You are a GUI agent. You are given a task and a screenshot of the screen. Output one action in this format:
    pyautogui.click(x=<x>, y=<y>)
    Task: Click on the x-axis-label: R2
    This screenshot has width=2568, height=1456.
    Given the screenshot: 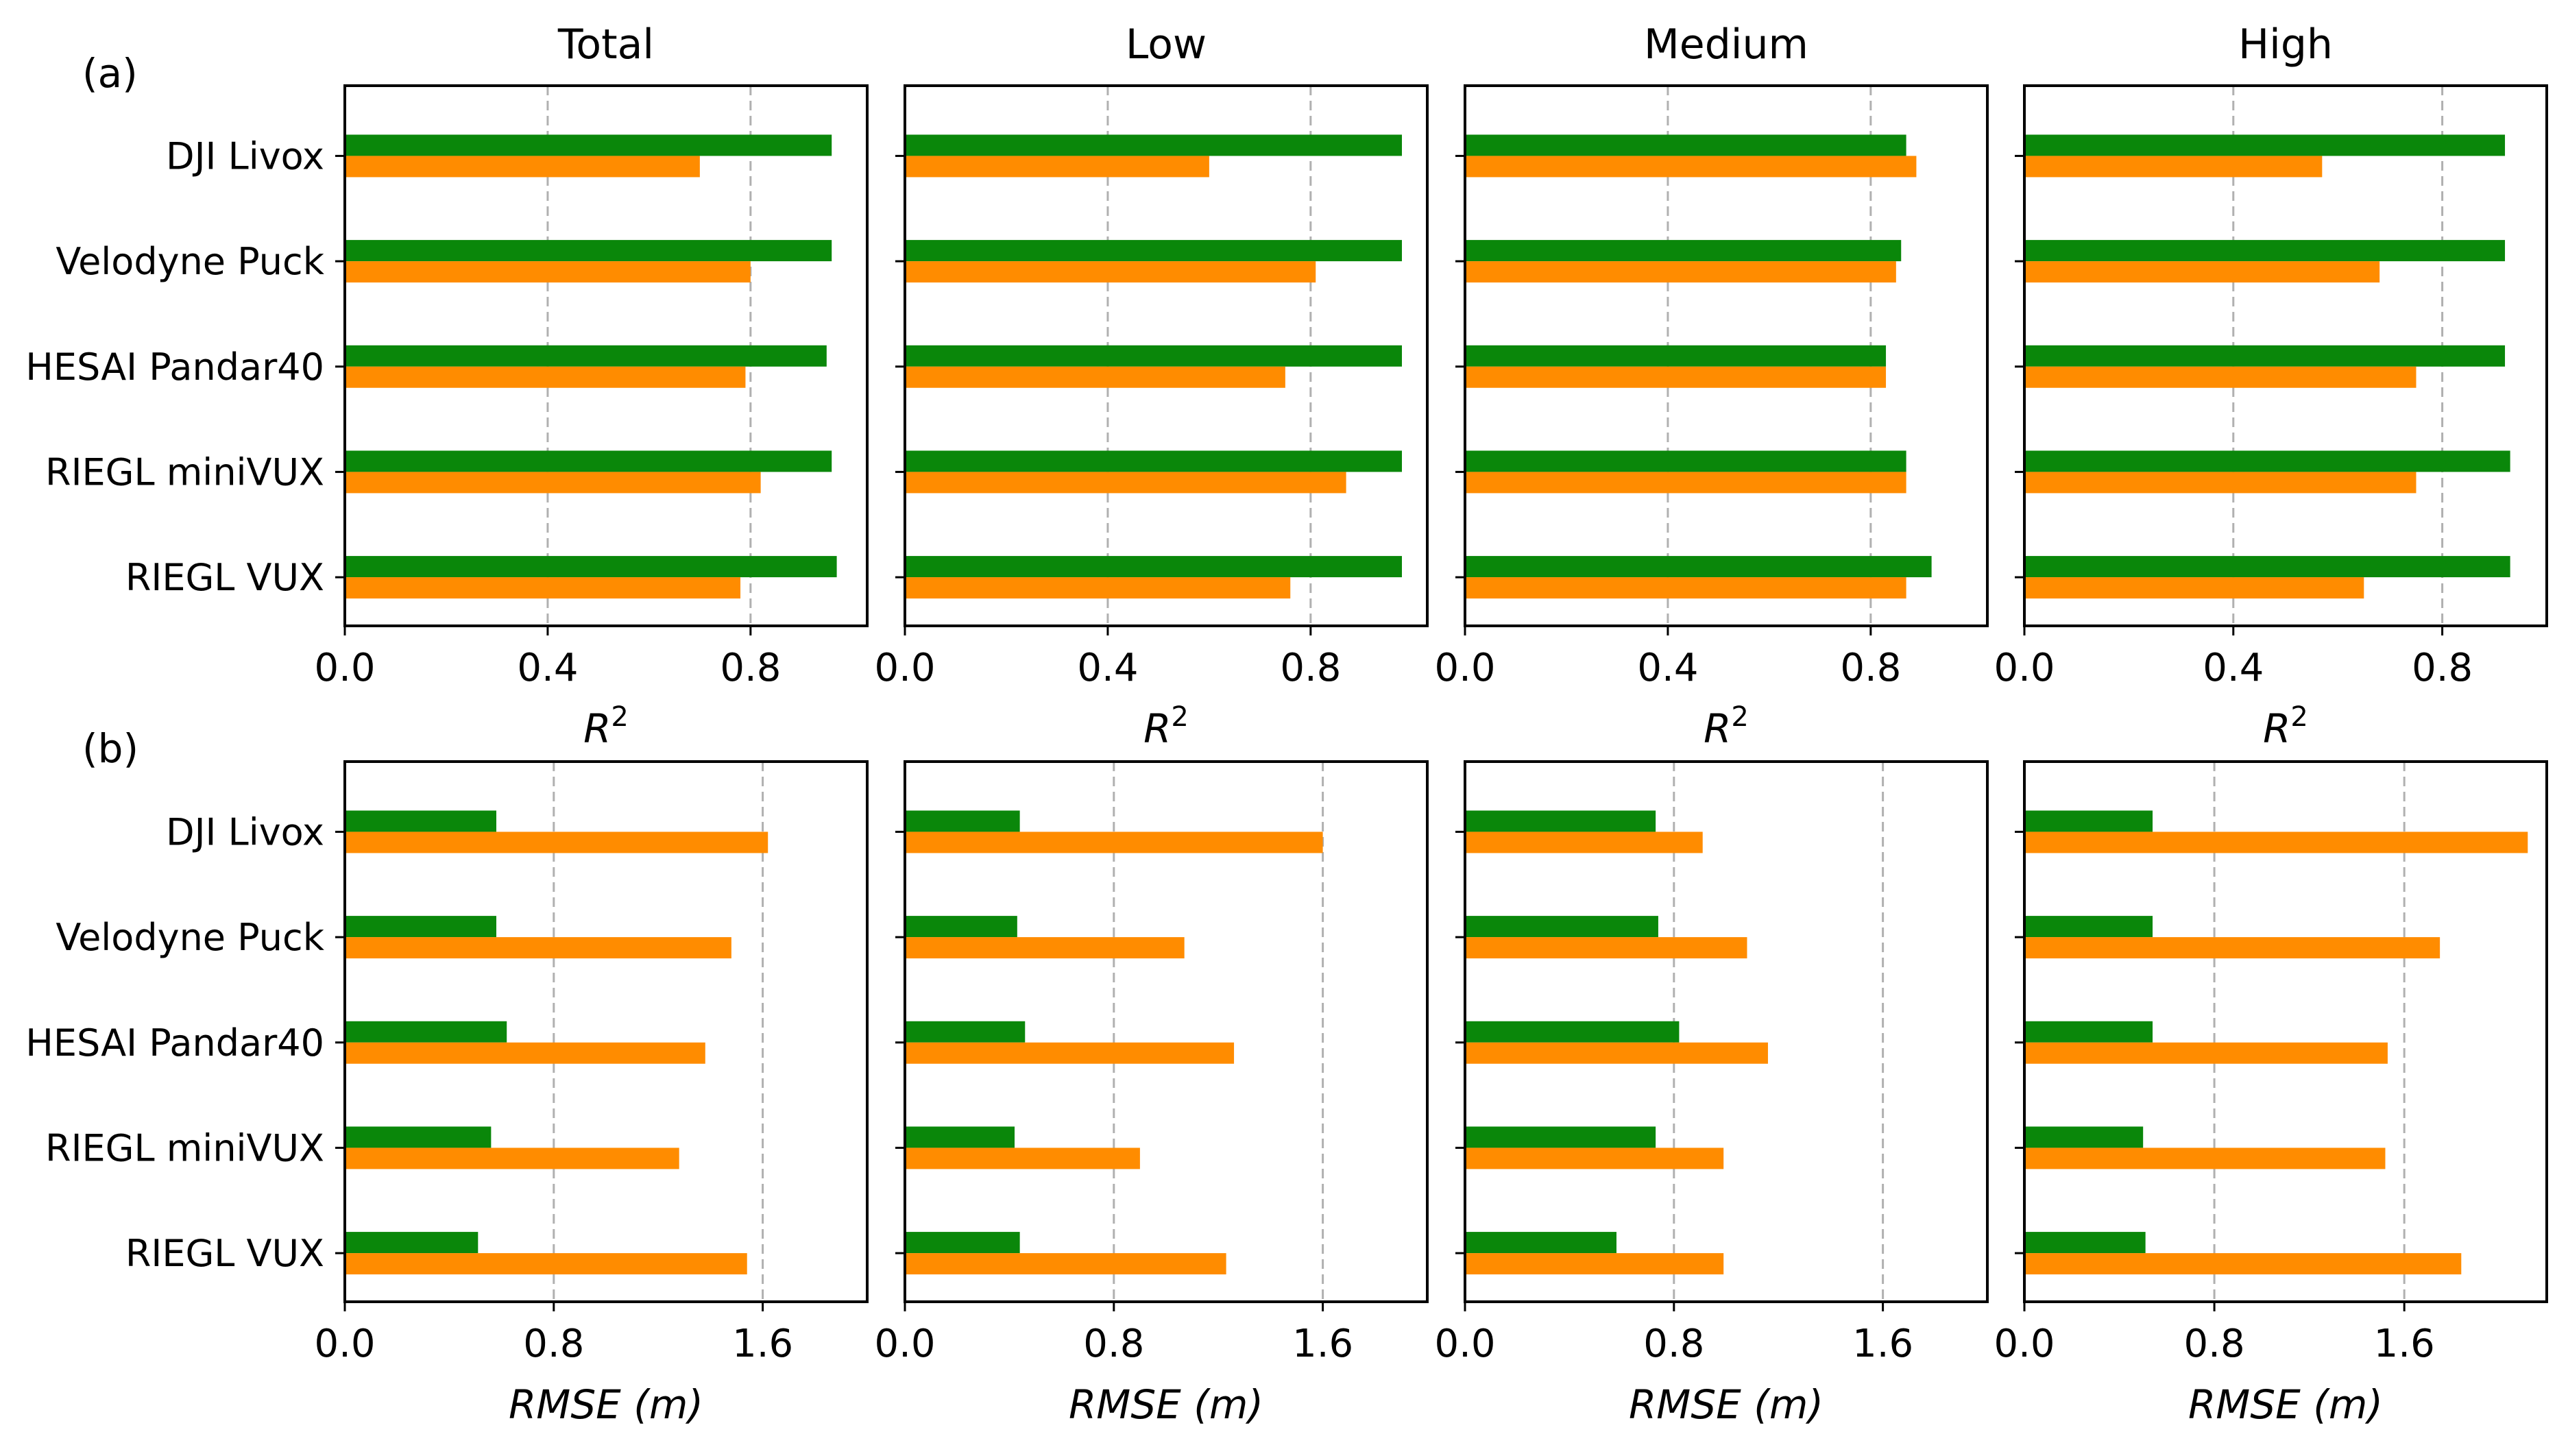 What is the action you would take?
    pyautogui.click(x=1166, y=727)
    